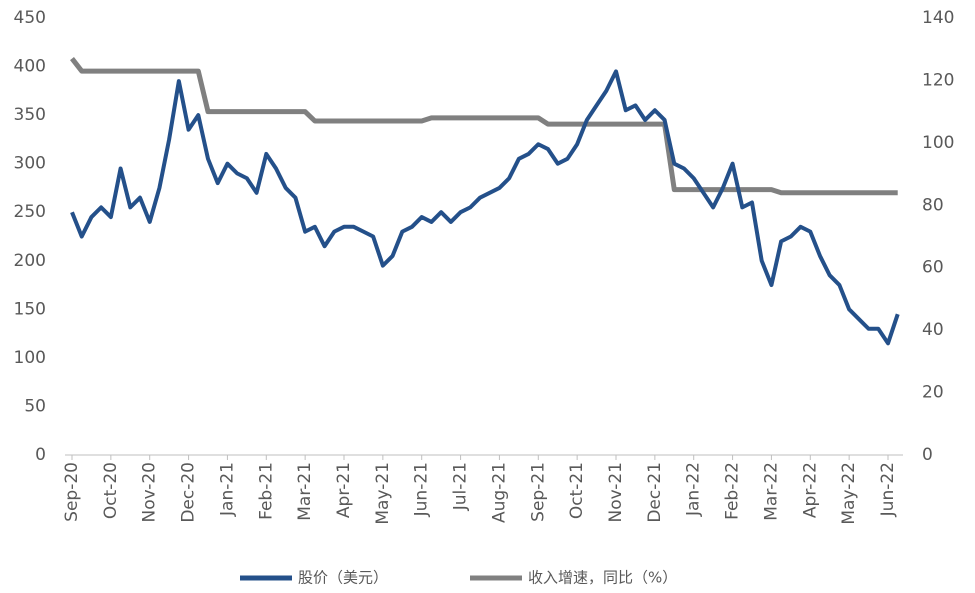  What do you see at coordinates (933, 330) in the screenshot?
I see `y2-tick-label: 40` at bounding box center [933, 330].